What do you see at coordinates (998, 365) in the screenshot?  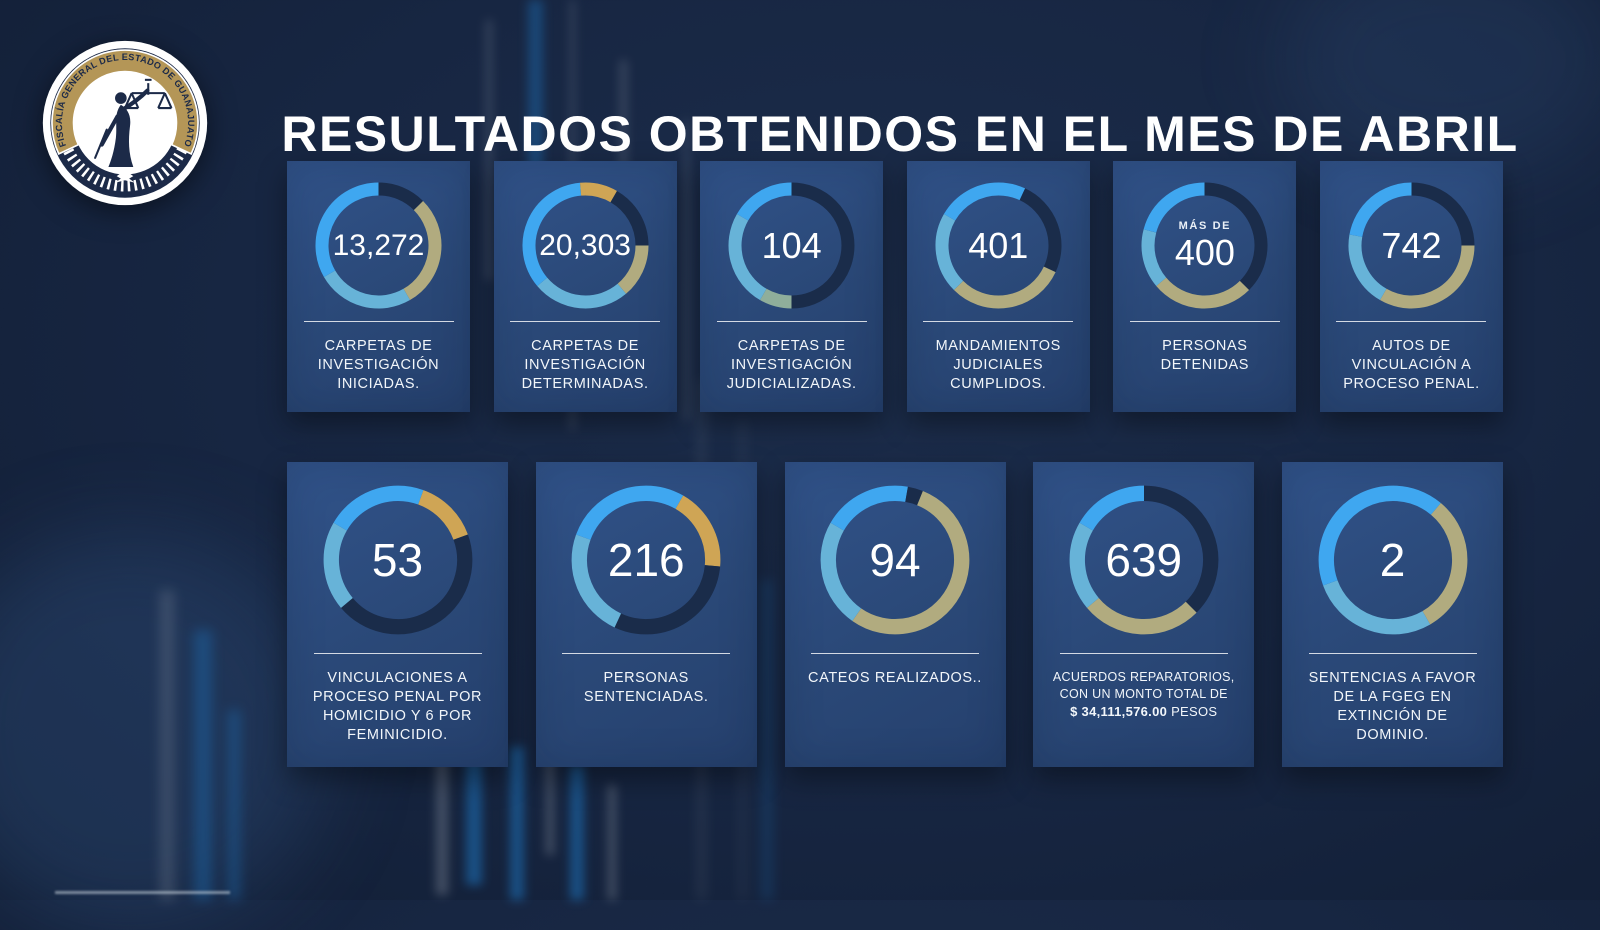 I see `stat-label: MANDAMIENTOS JUDICIALES CUMPLIDOS.` at bounding box center [998, 365].